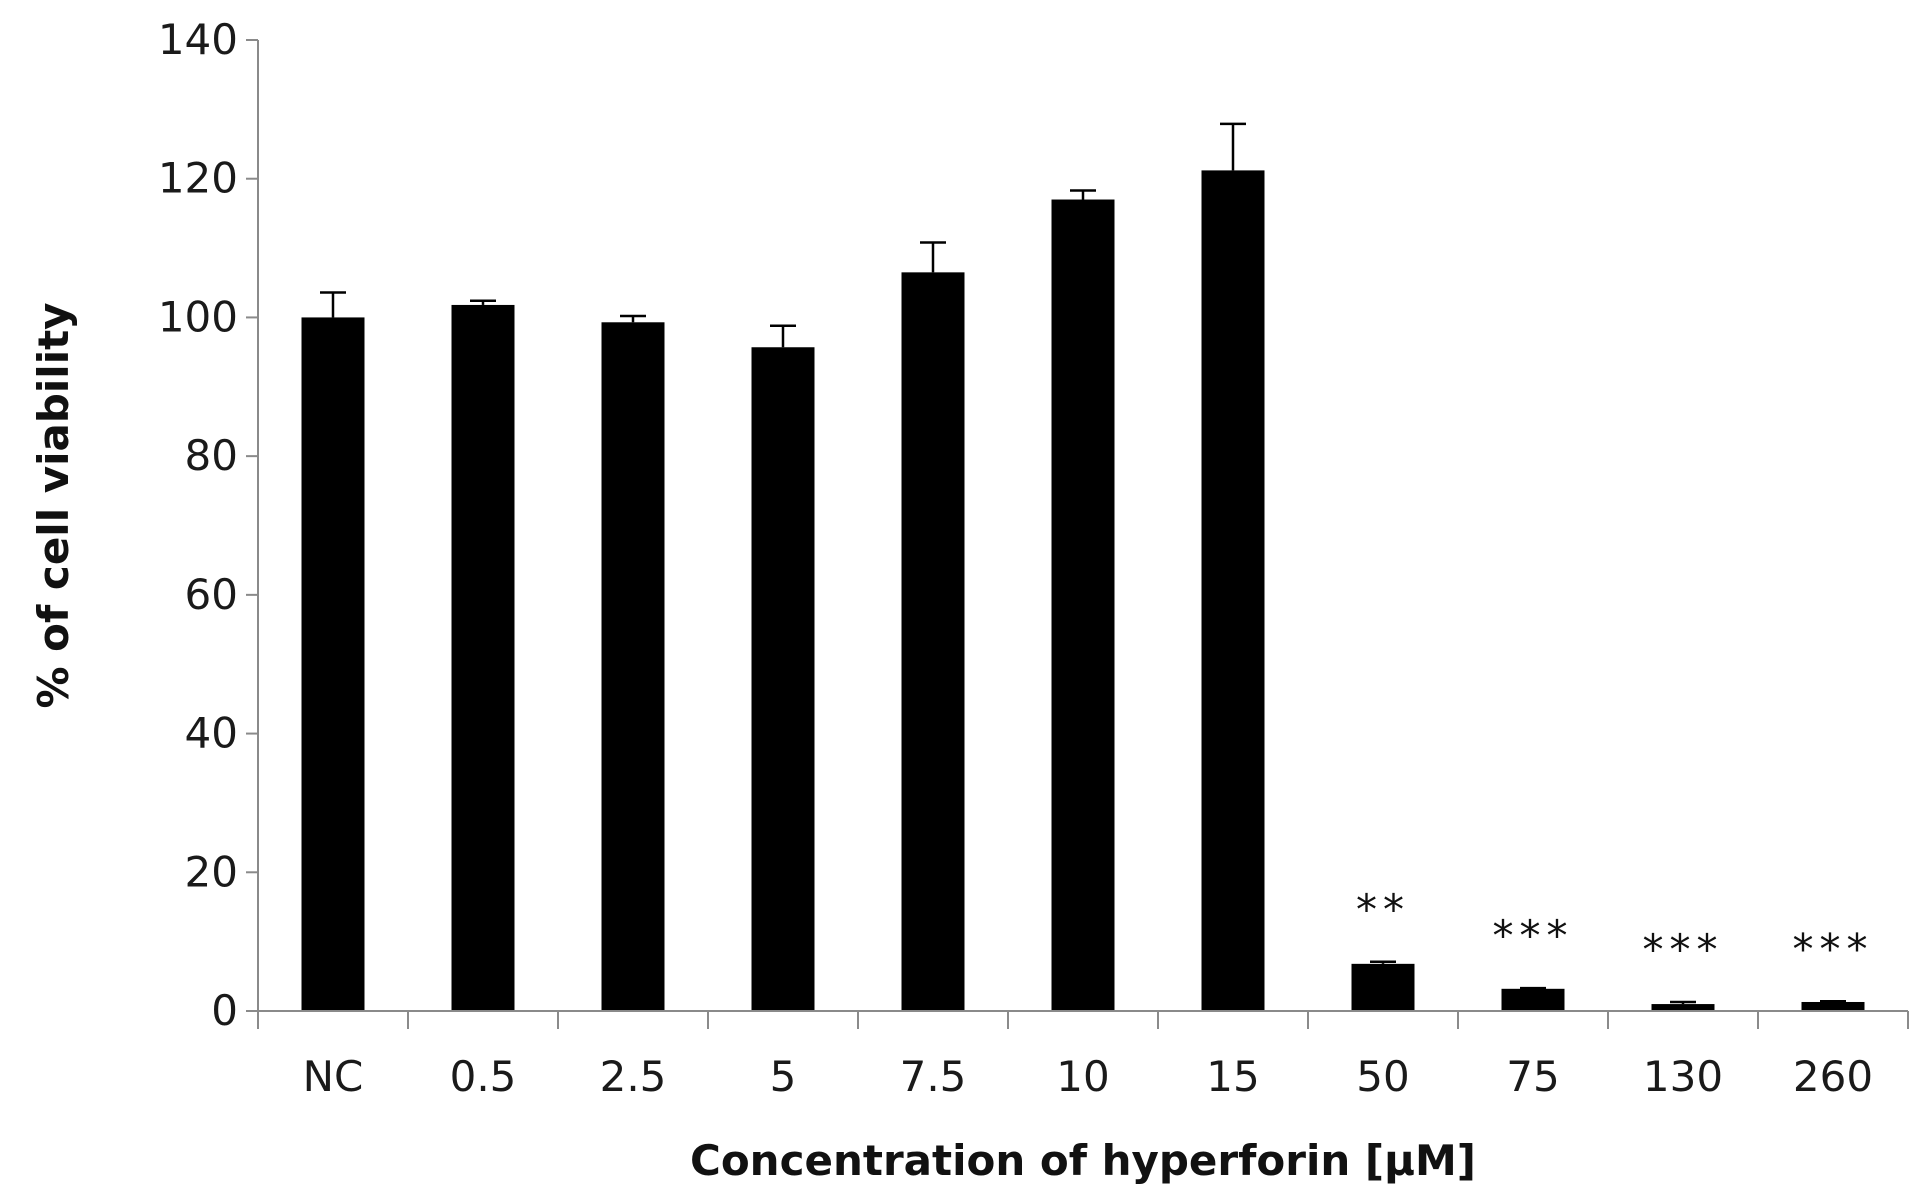 The height and width of the screenshot is (1195, 1918). I want to click on y-tick-label: 140, so click(198, 39).